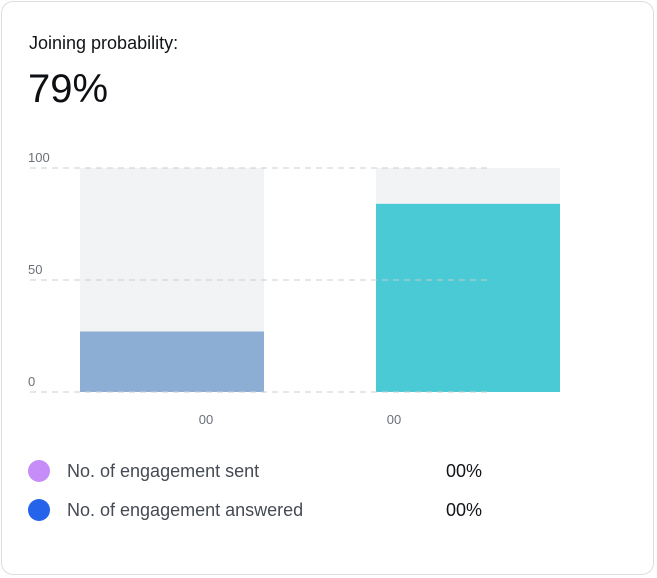 The height and width of the screenshot is (578, 657). What do you see at coordinates (31, 381) in the screenshot?
I see `y-tick-label-0: 0` at bounding box center [31, 381].